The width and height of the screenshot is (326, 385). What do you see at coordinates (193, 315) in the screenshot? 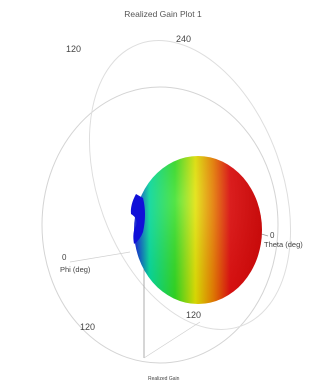
I see `tick-label-bottom-right: 120` at bounding box center [193, 315].